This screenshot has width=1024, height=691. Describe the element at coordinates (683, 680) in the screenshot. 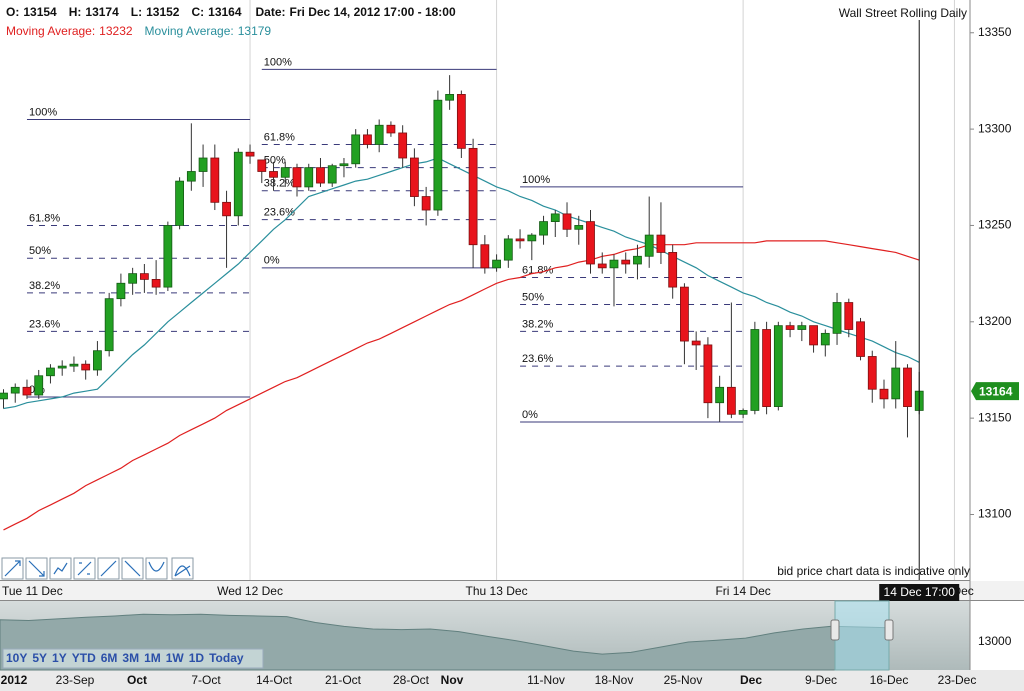

I see `navigator-x-label: 25-Nov` at that location.